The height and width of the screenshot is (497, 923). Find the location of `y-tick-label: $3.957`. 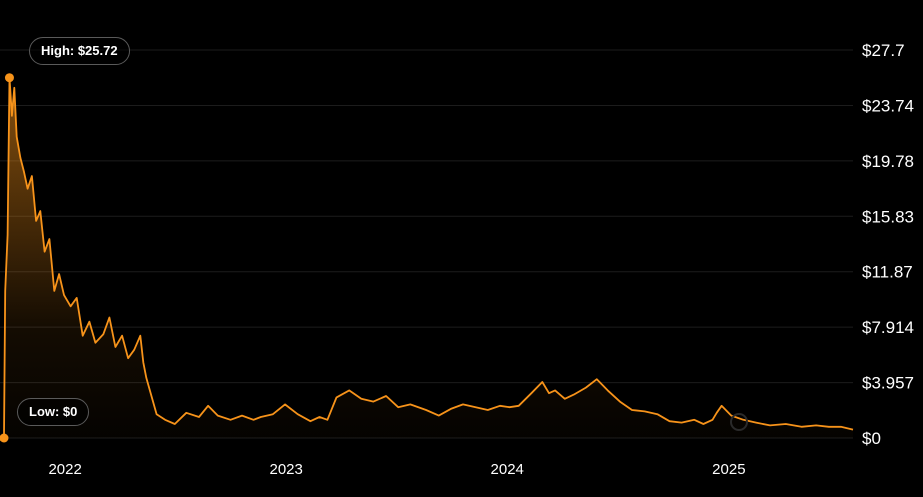

y-tick-label: $3.957 is located at coordinates (888, 383).